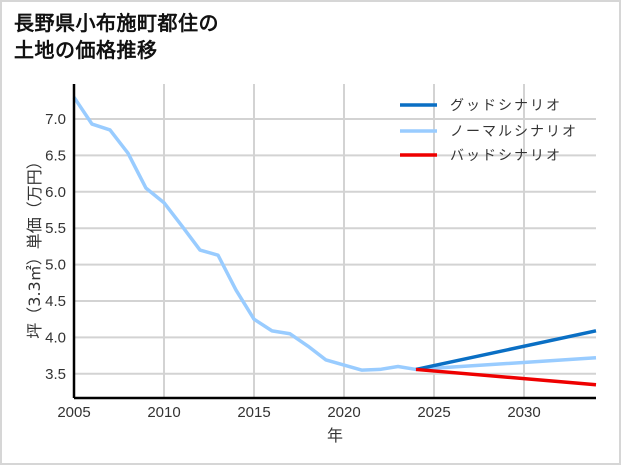 The width and height of the screenshot is (621, 465). Describe the element at coordinates (55, 265) in the screenshot. I see `y-tick-label: 5.0` at that location.